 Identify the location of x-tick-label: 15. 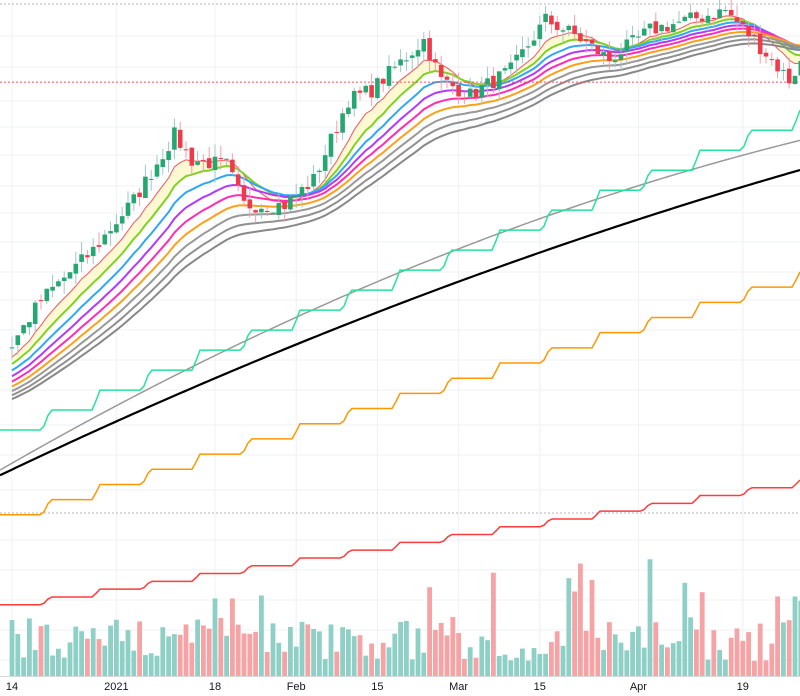
(540, 687).